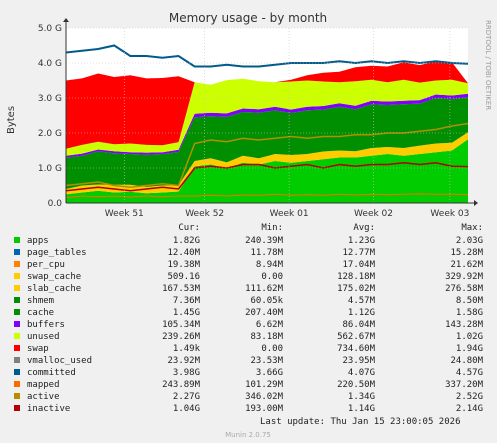  What do you see at coordinates (17, 264) in the screenshot?
I see `legend-swatch-per_cpu` at bounding box center [17, 264].